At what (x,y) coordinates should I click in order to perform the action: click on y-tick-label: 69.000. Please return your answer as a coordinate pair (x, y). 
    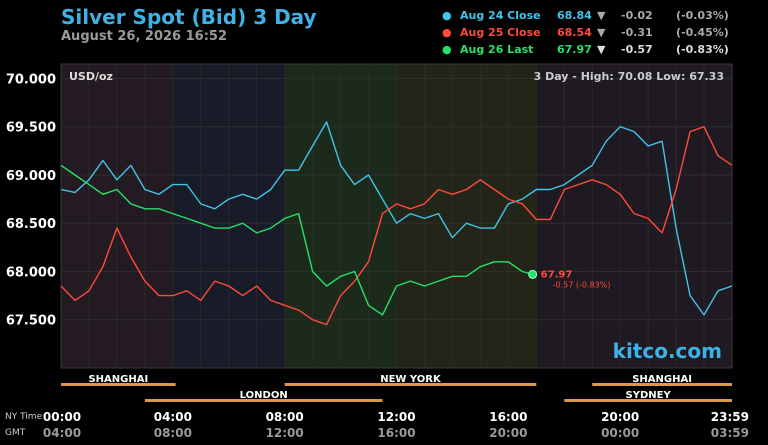
    Looking at the image, I should click on (31, 176).